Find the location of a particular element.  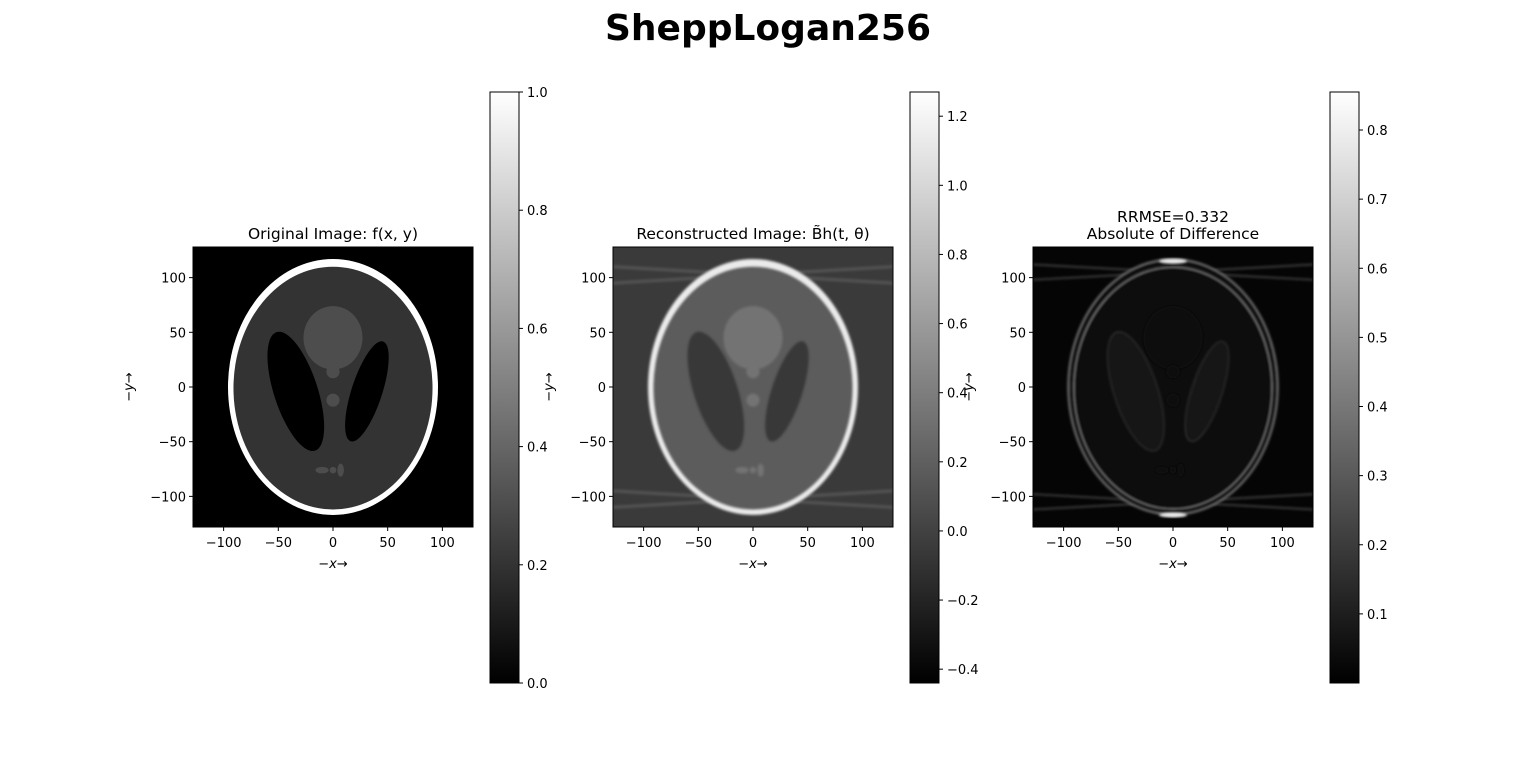

colorbar-tick-label: −0.4 is located at coordinates (963, 670).